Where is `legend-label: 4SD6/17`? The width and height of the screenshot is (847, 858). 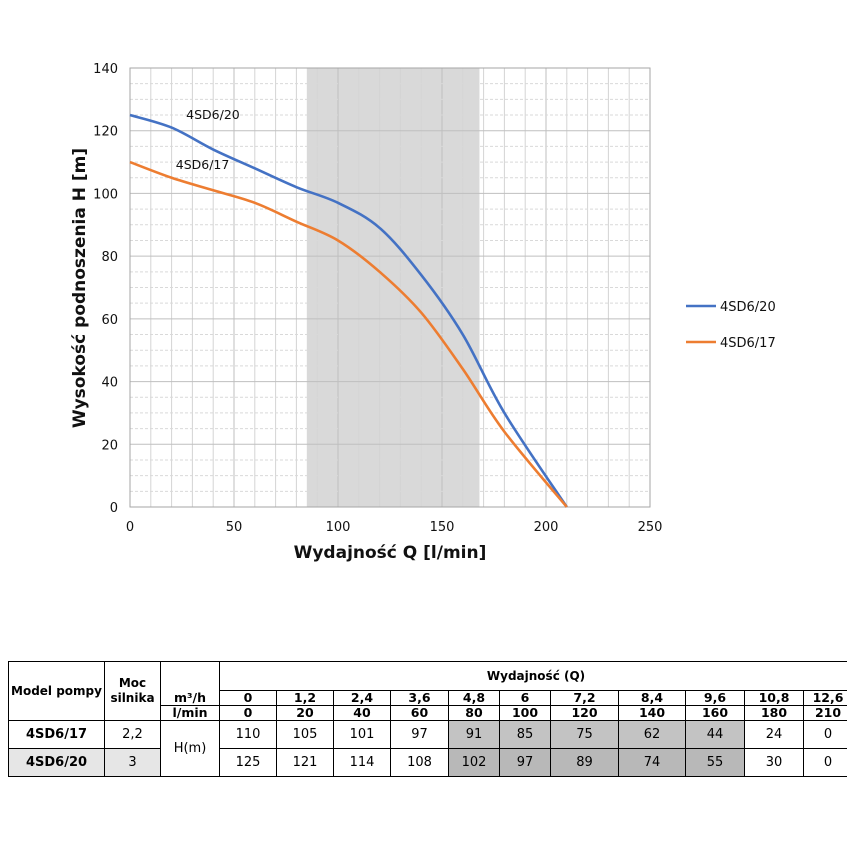
legend-label: 4SD6/17 is located at coordinates (748, 343).